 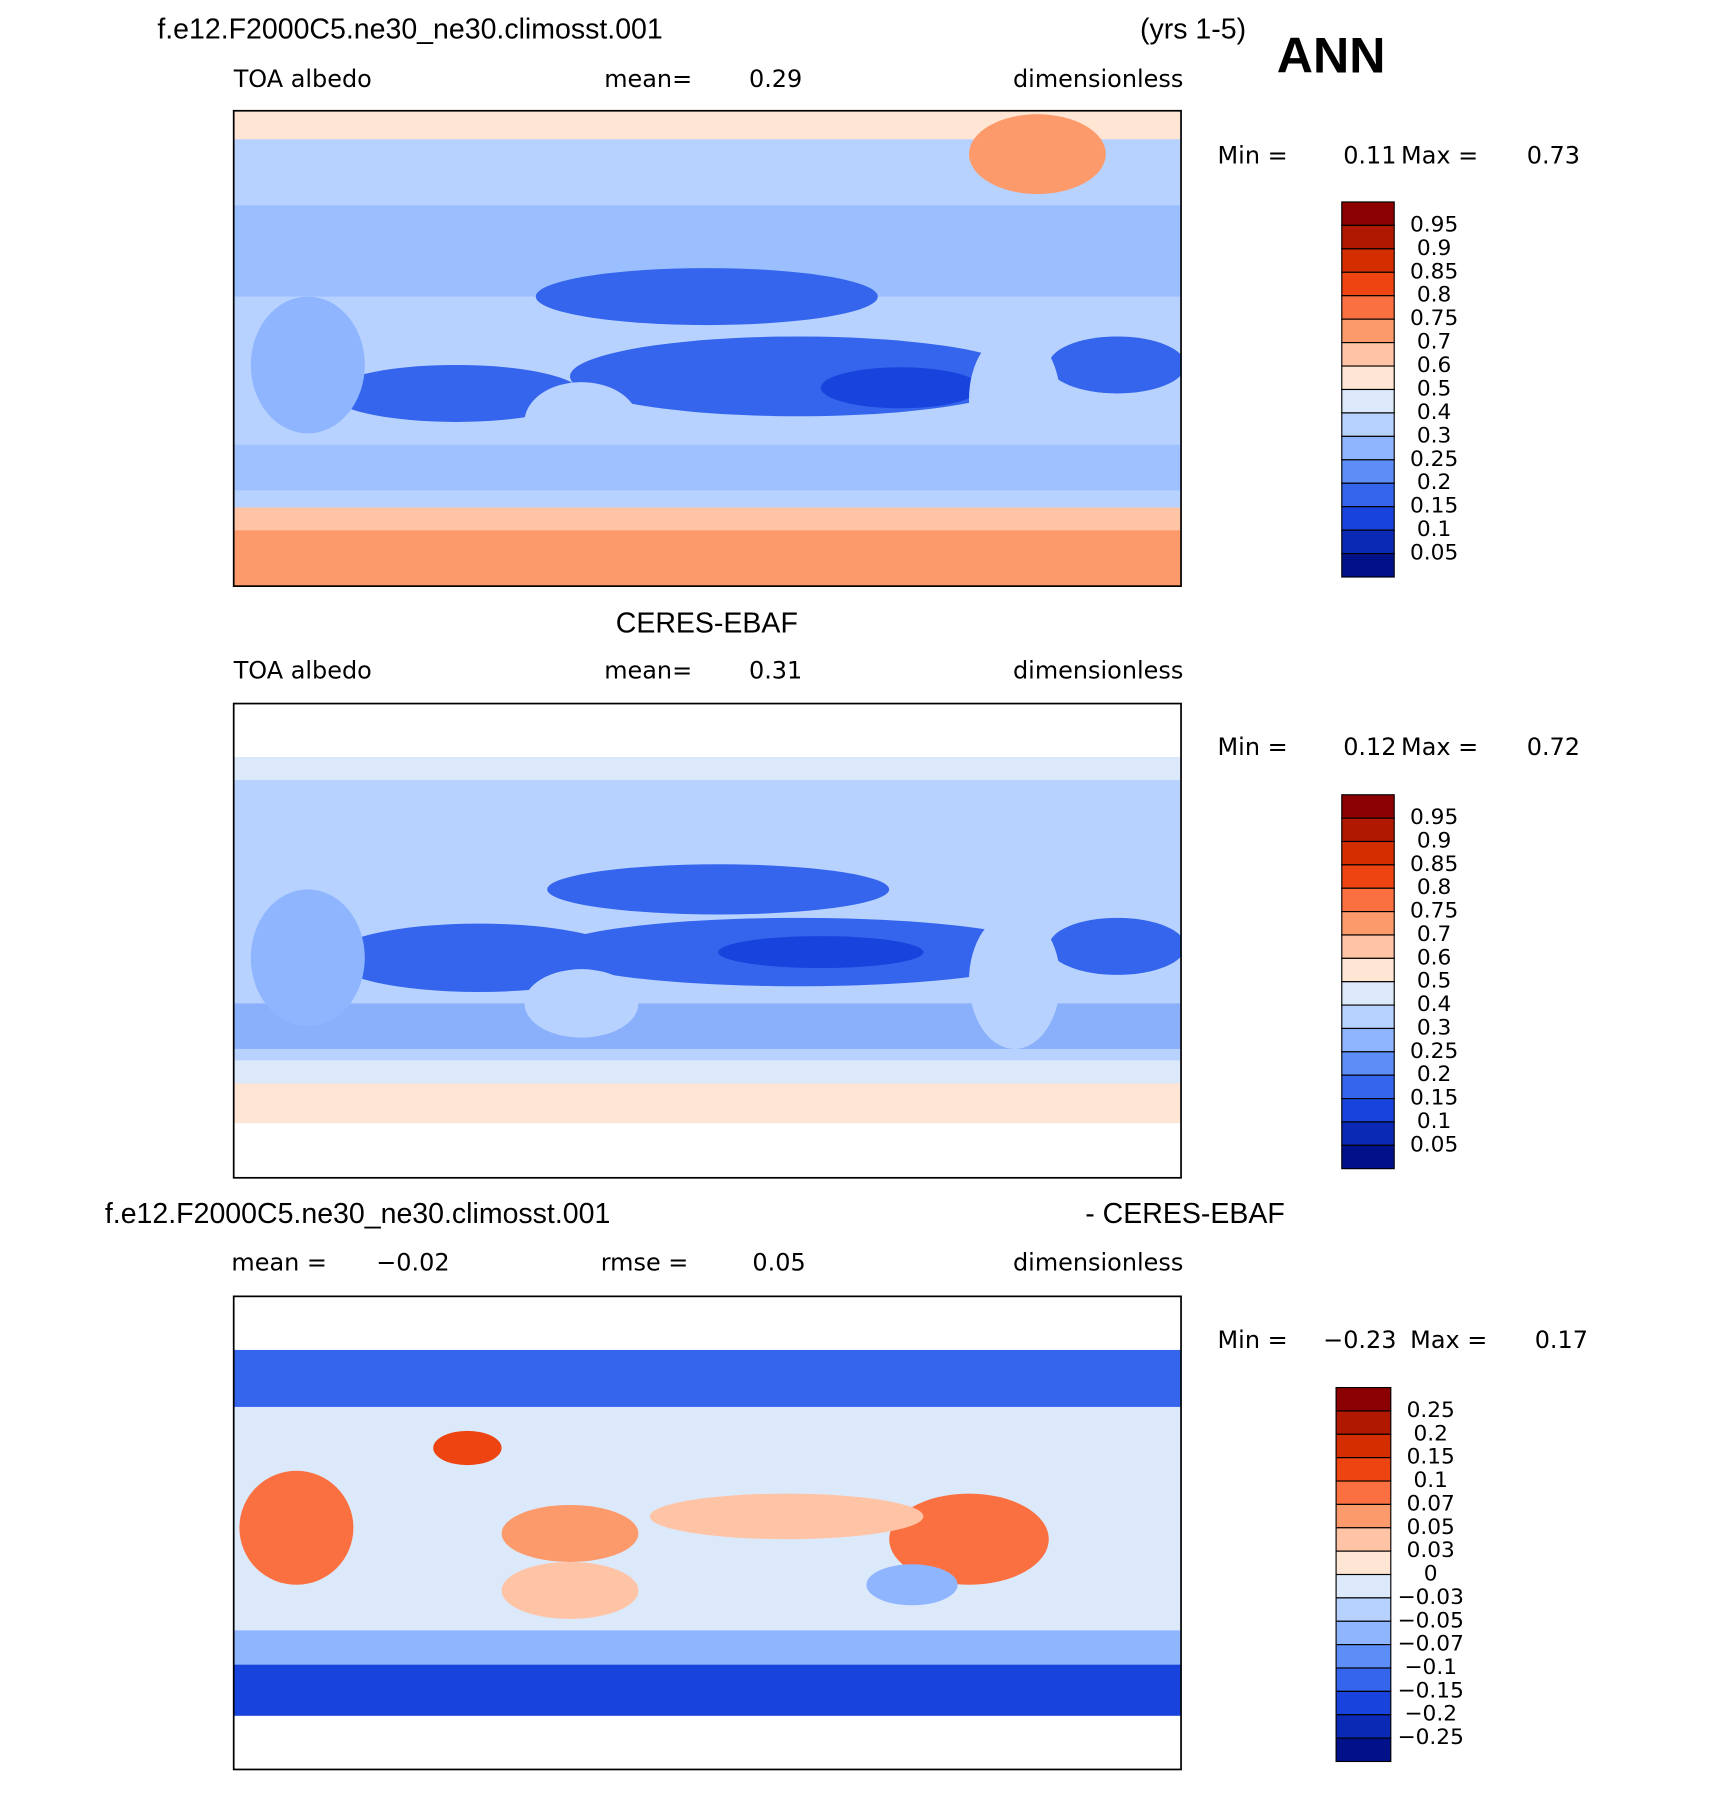 What do you see at coordinates (357, 1214) in the screenshot?
I see `panel-title: f.e12.F2000C5.ne30_ne30.climosst.001` at bounding box center [357, 1214].